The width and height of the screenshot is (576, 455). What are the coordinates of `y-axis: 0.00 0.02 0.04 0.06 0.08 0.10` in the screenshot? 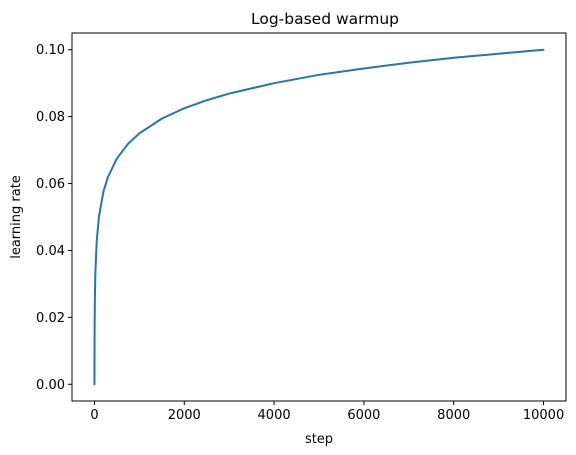 It's located at (54, 218).